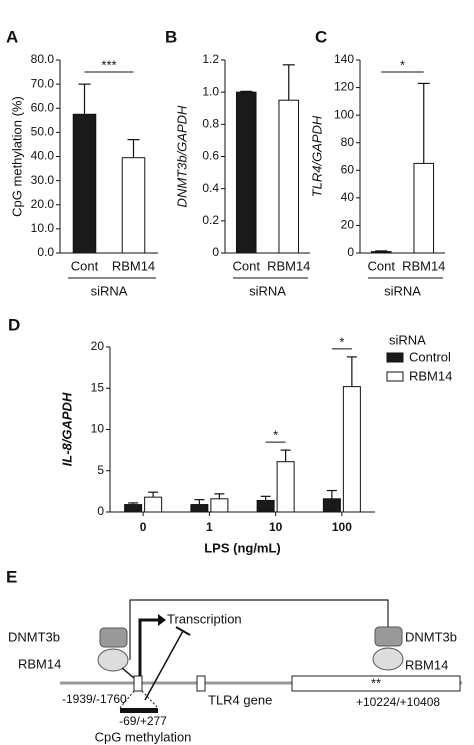 The height and width of the screenshot is (745, 474). What do you see at coordinates (348, 197) in the screenshot?
I see `y-tick-label: 40` at bounding box center [348, 197].